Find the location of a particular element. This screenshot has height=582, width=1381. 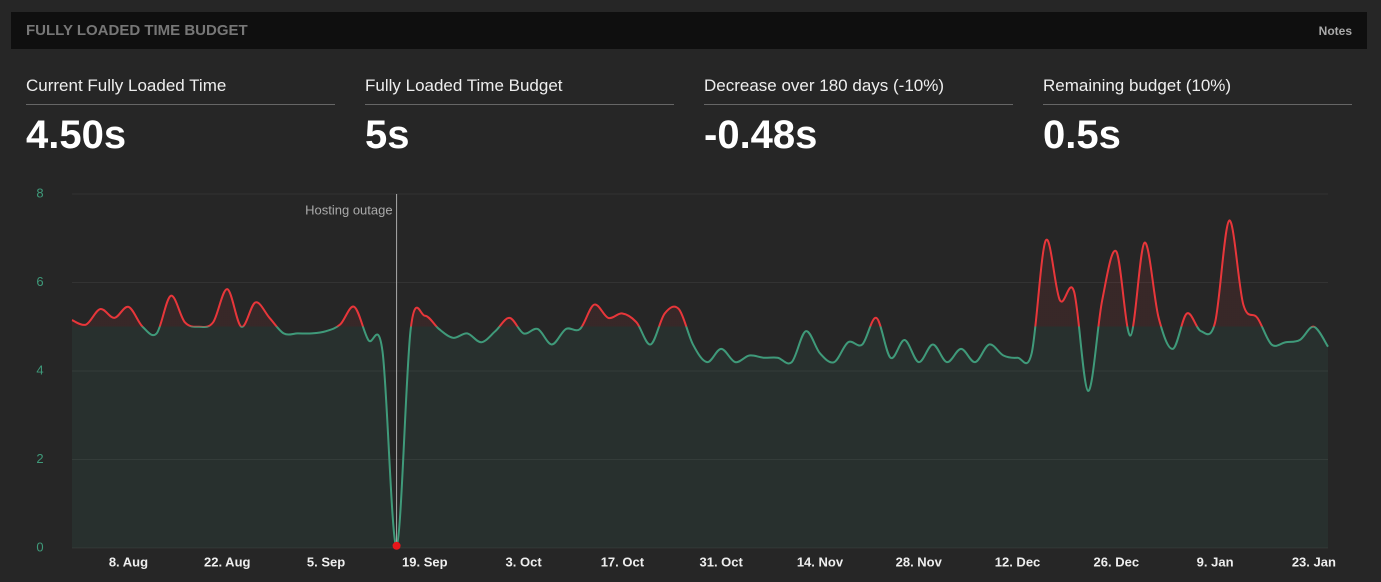

notes-button: Notes is located at coordinates (1335, 31).